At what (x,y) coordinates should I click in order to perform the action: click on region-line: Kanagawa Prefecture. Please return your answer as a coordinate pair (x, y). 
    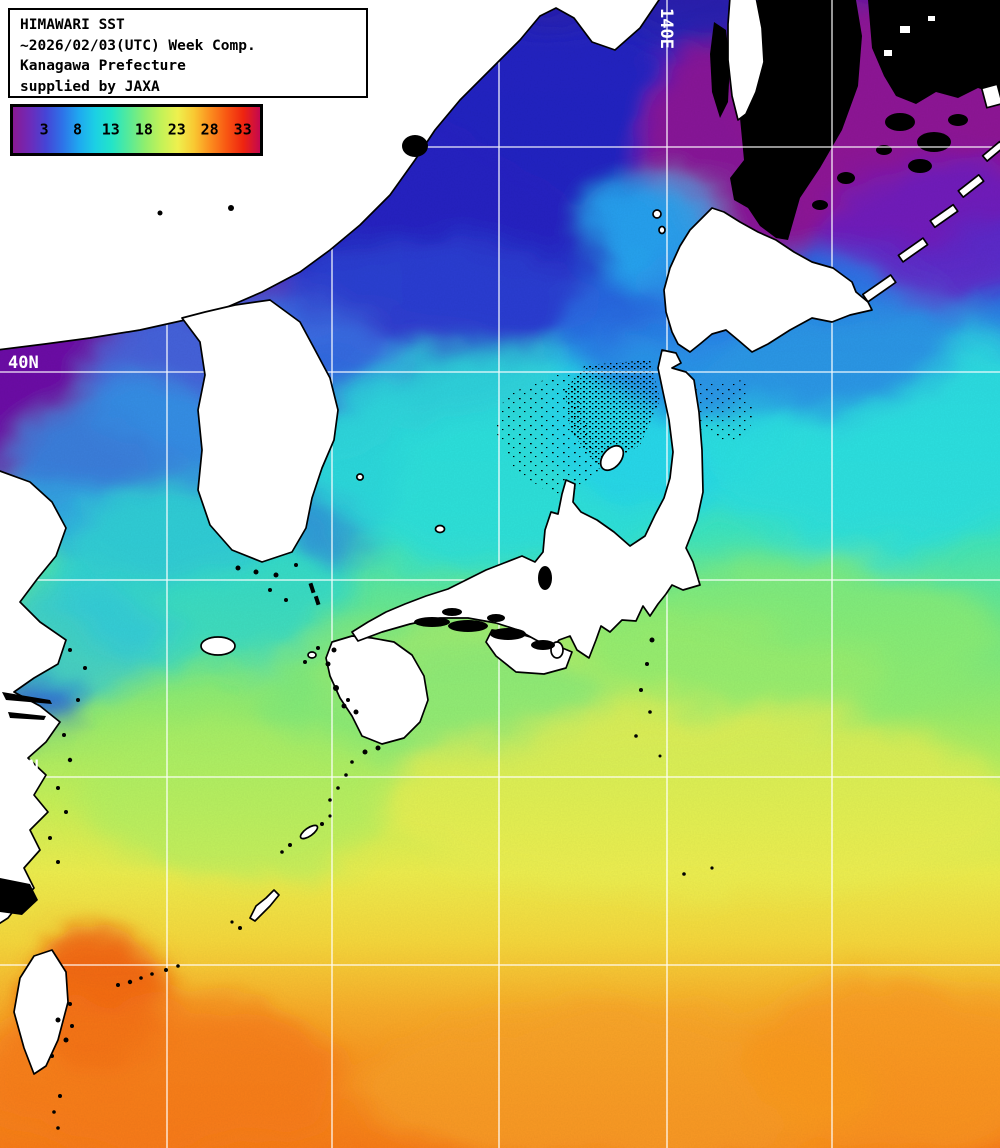
    Looking at the image, I should click on (103, 66).